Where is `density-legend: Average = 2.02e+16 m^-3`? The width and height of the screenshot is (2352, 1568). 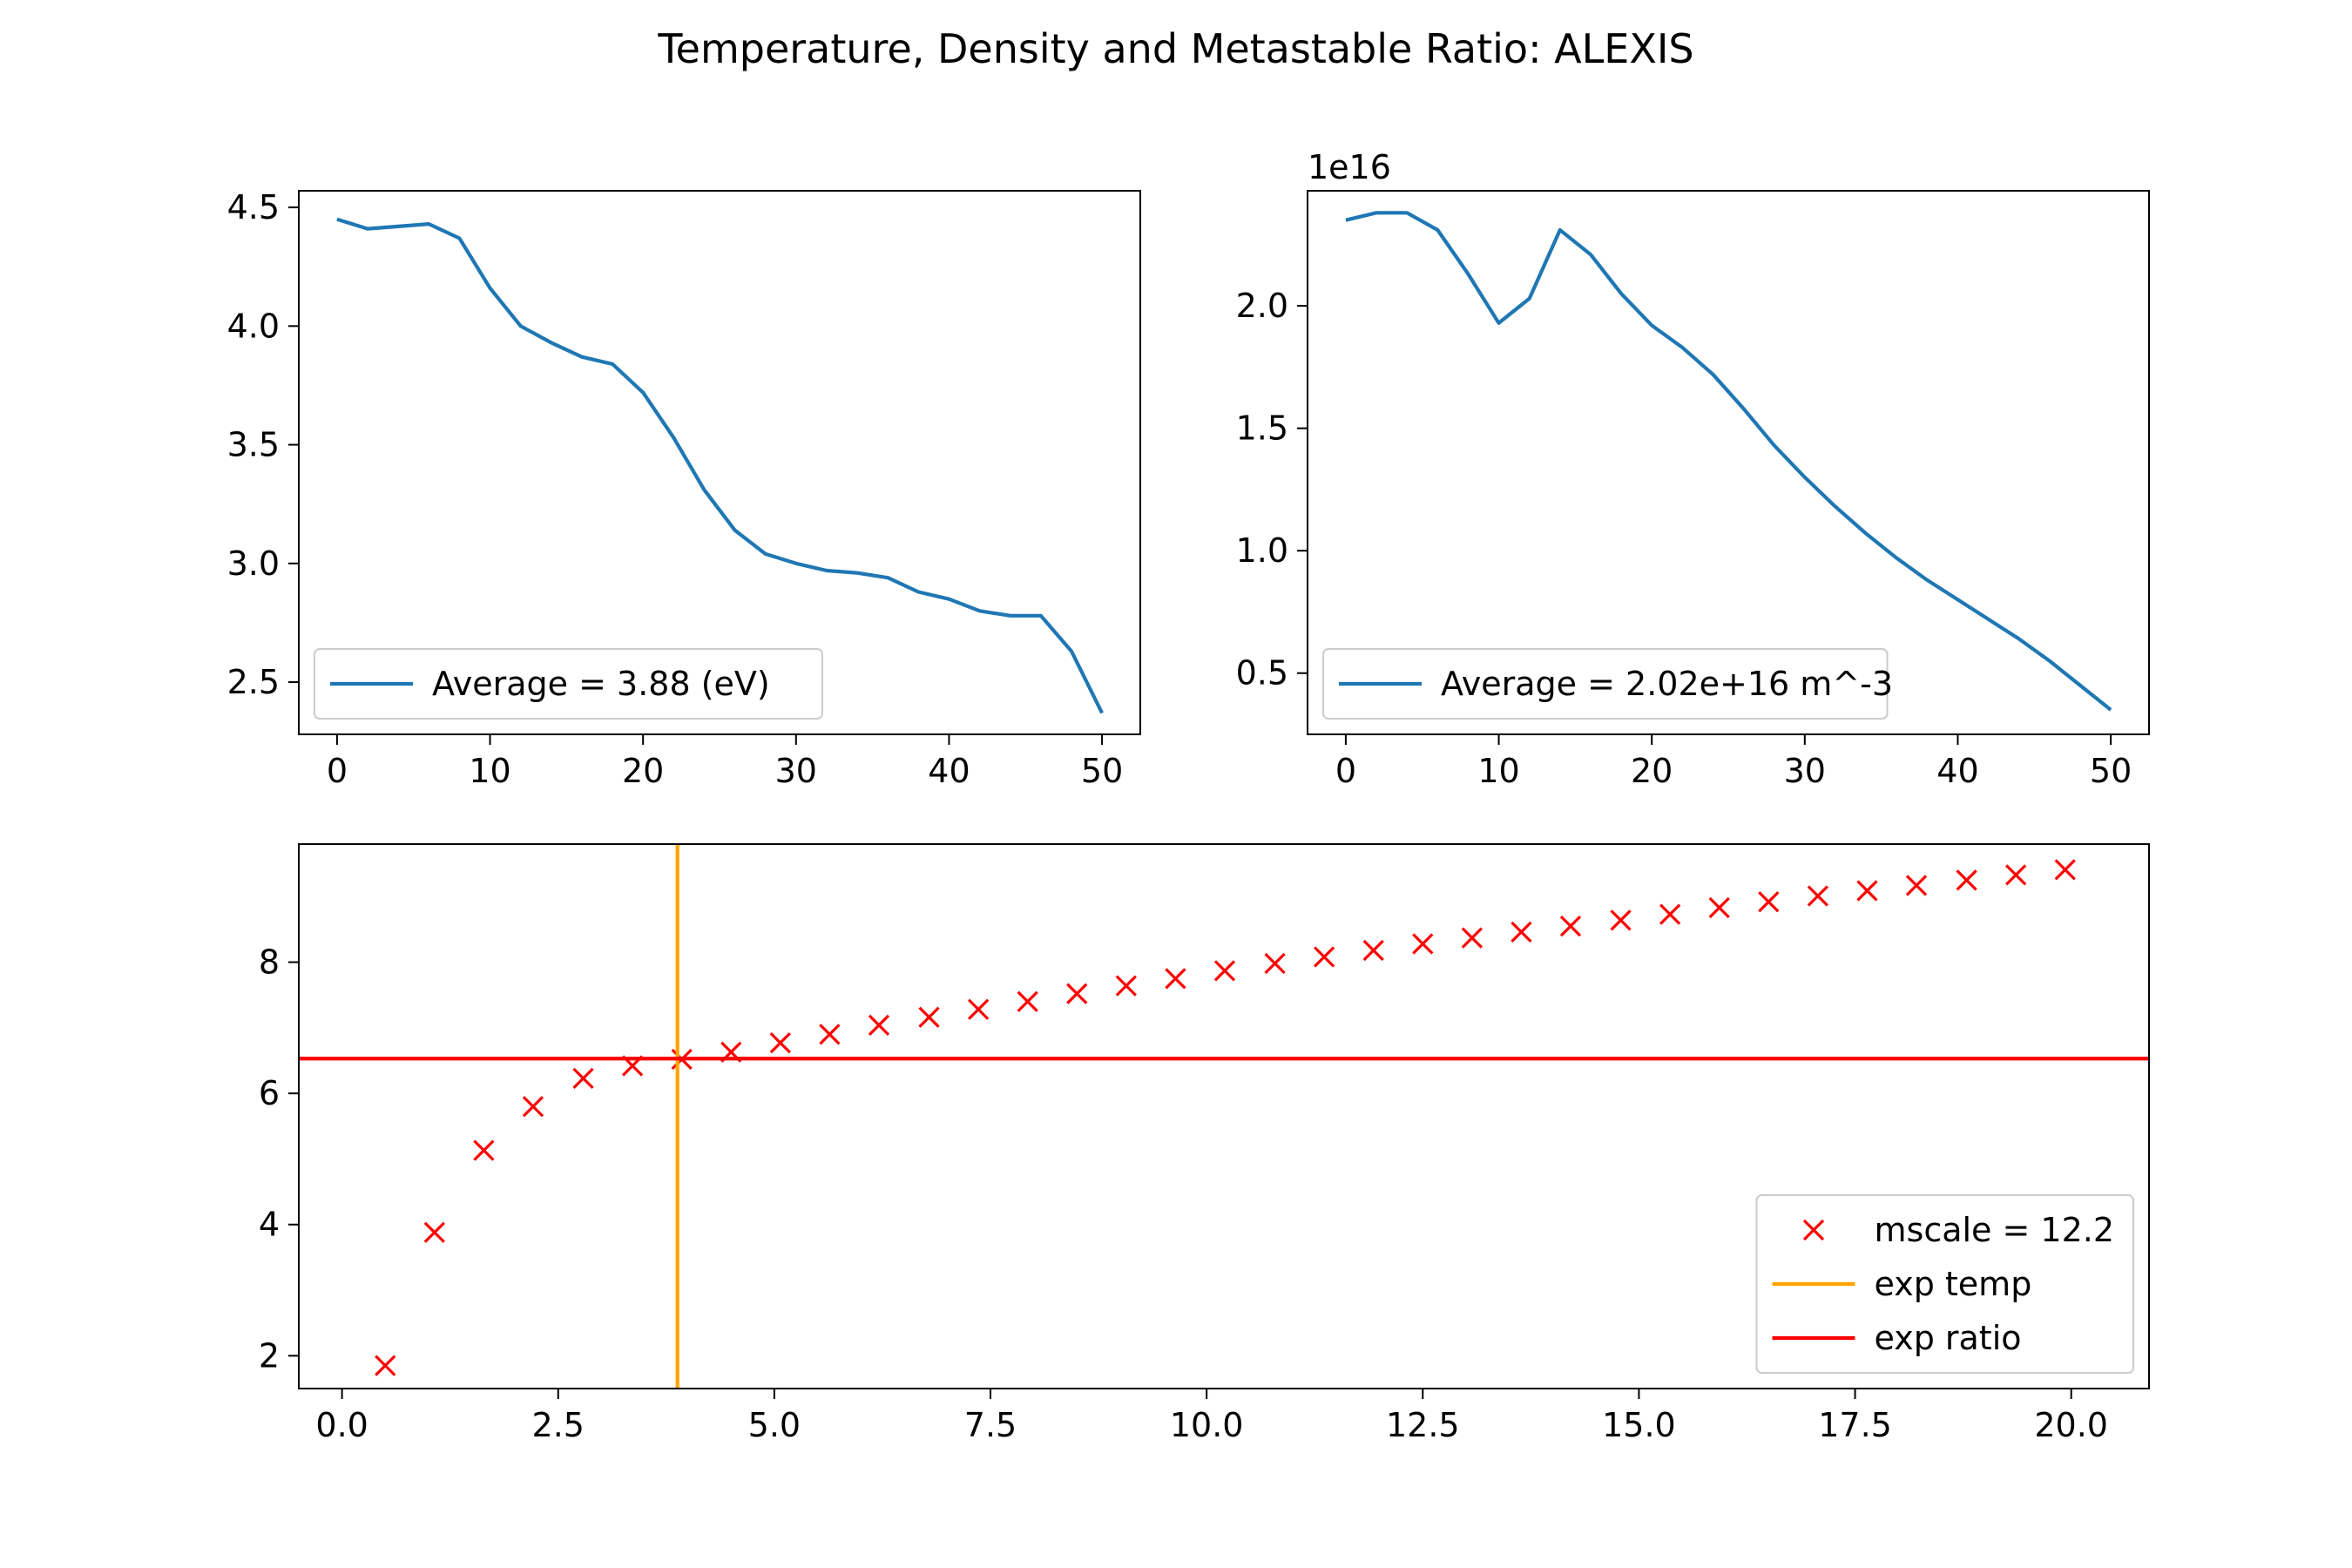 density-legend: Average = 2.02e+16 m^-3 is located at coordinates (1607, 684).